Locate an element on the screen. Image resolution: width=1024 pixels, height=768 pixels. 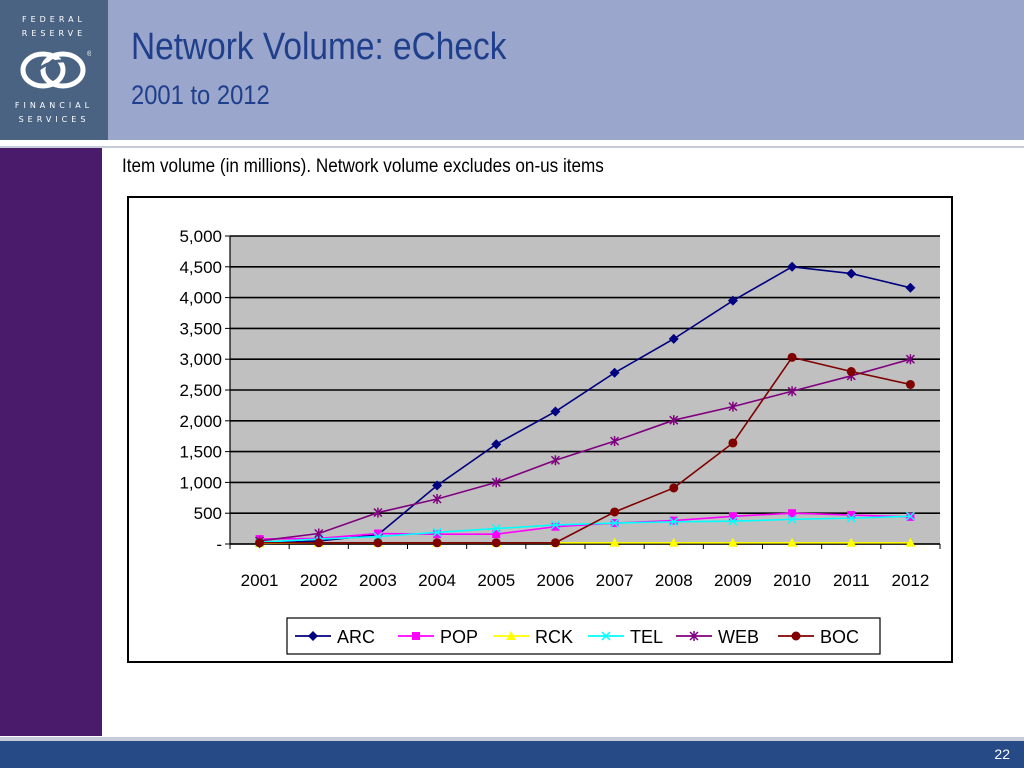
data-point-boc-2012 is located at coordinates (910, 384).